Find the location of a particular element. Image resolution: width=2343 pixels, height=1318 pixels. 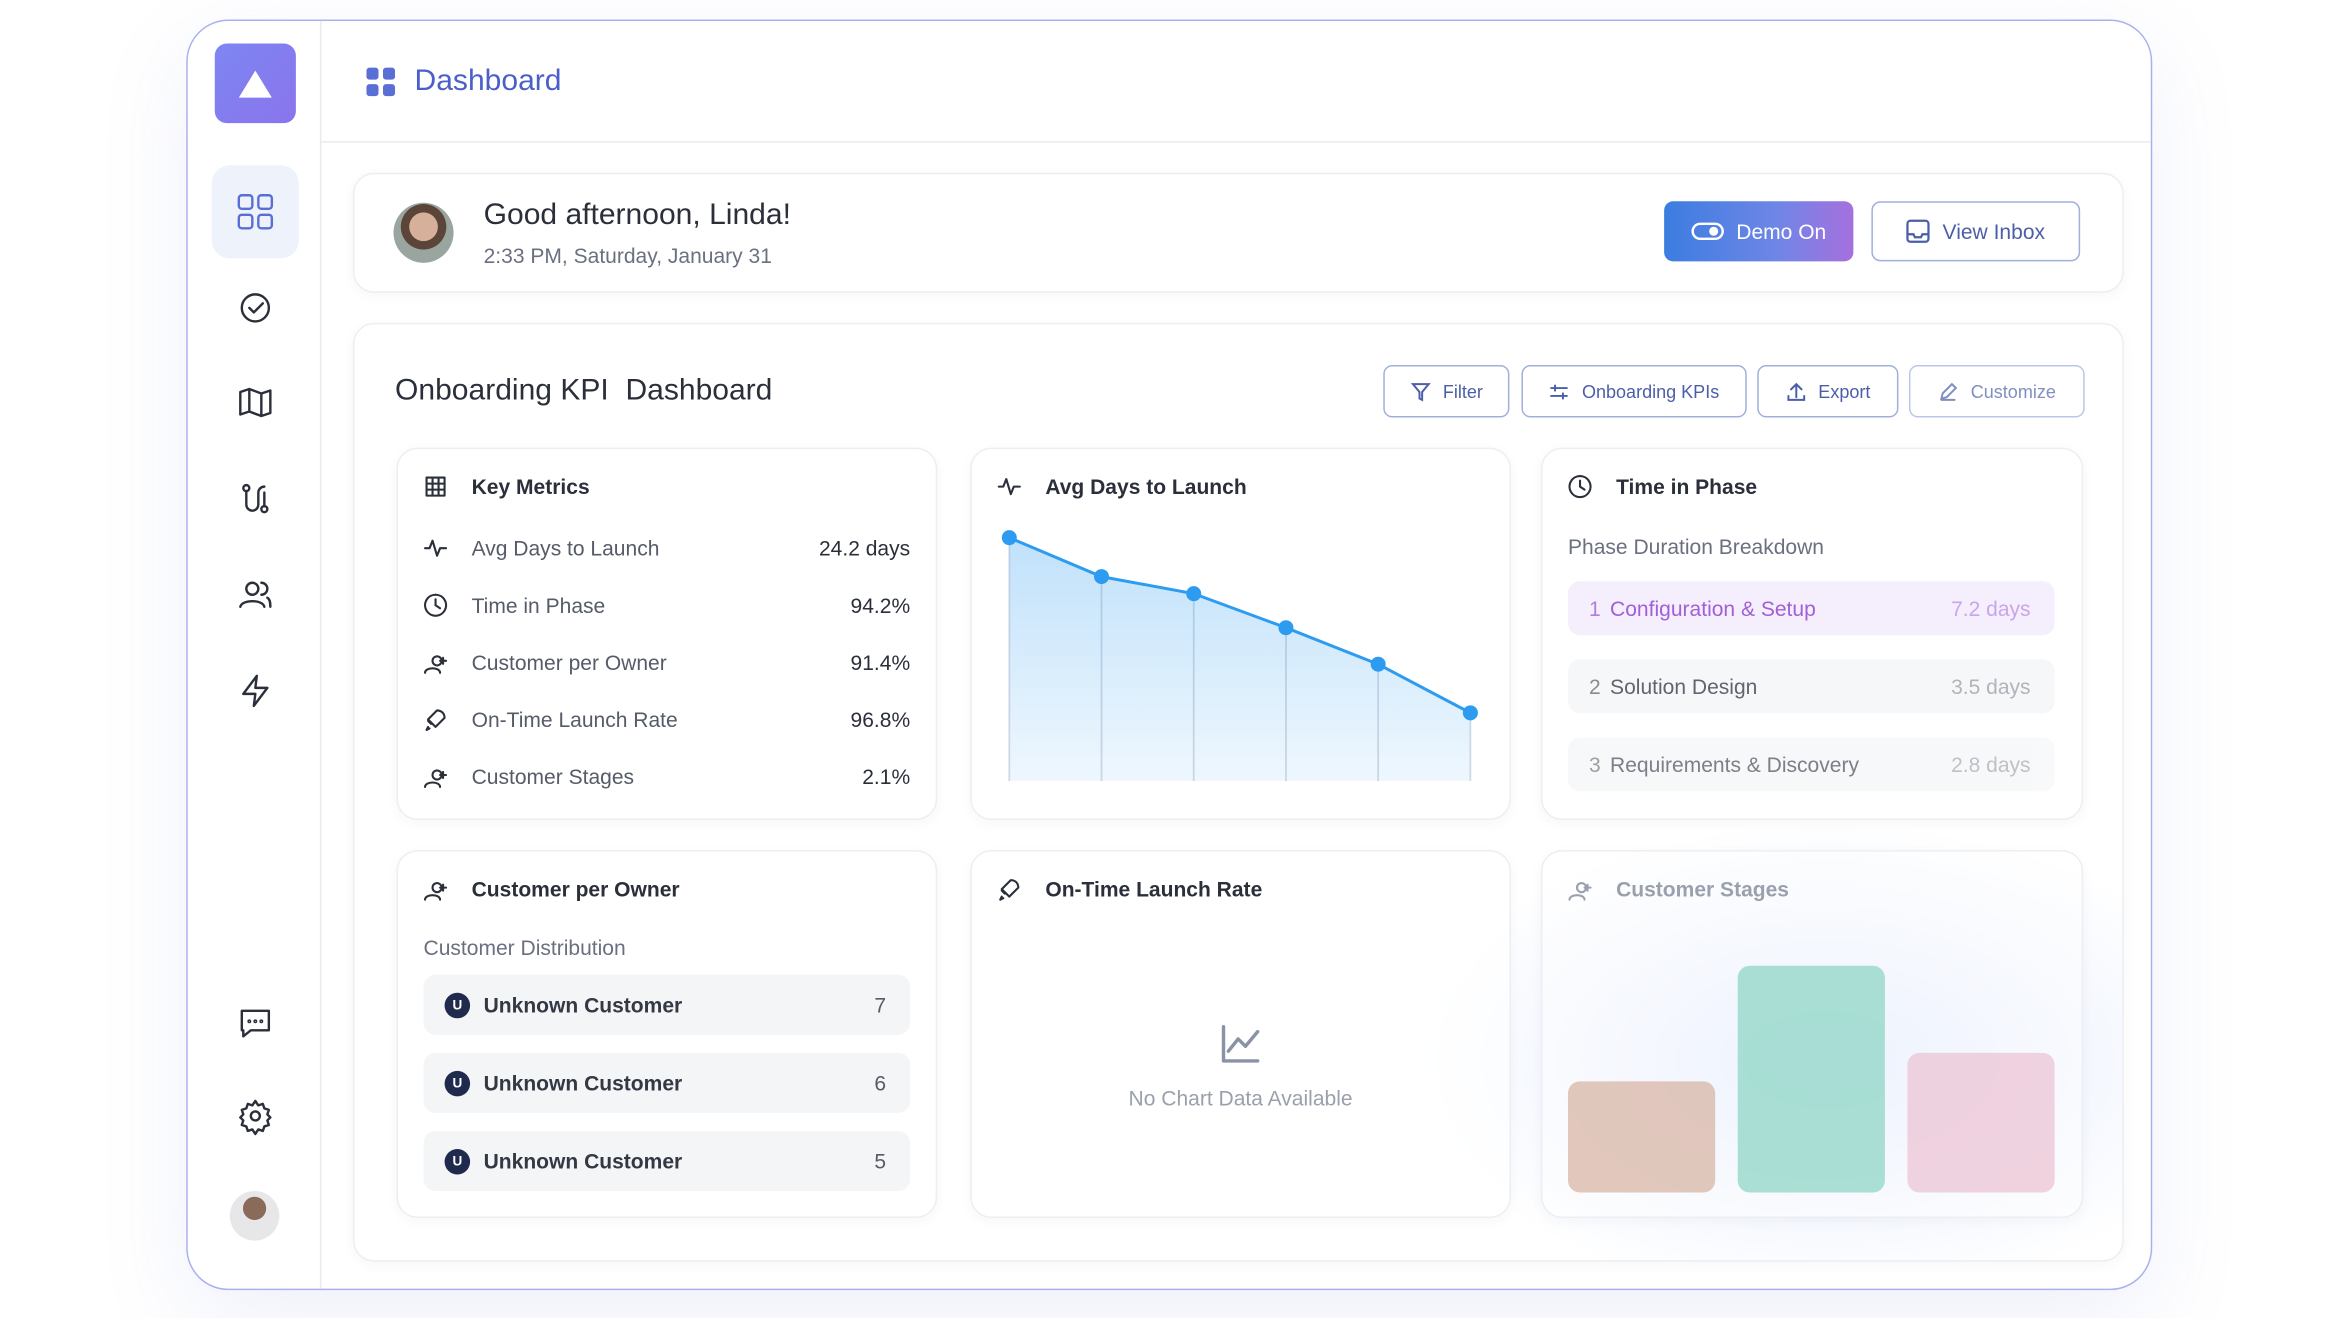

metric-value: 24.2 days is located at coordinates (864, 548).